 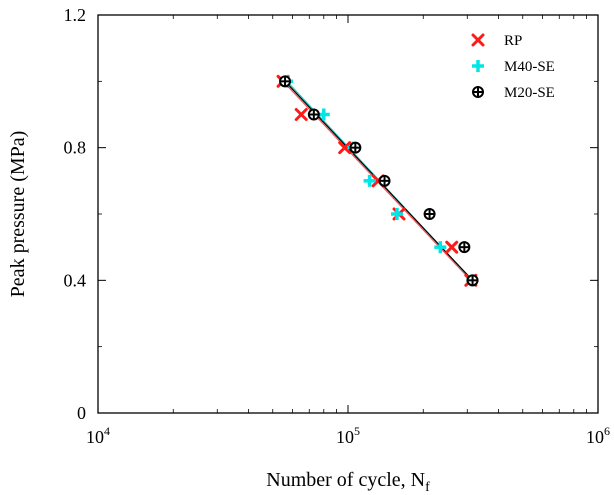 I want to click on series-m20-se, so click(x=379, y=181).